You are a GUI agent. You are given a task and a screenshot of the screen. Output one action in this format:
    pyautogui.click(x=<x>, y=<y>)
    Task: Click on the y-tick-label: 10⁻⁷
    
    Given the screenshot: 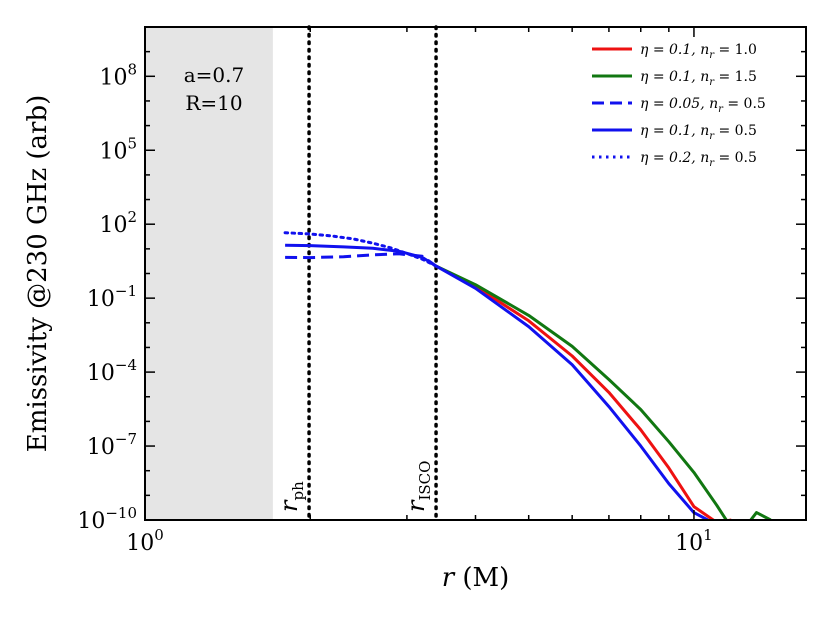 What is the action you would take?
    pyautogui.click(x=112, y=445)
    